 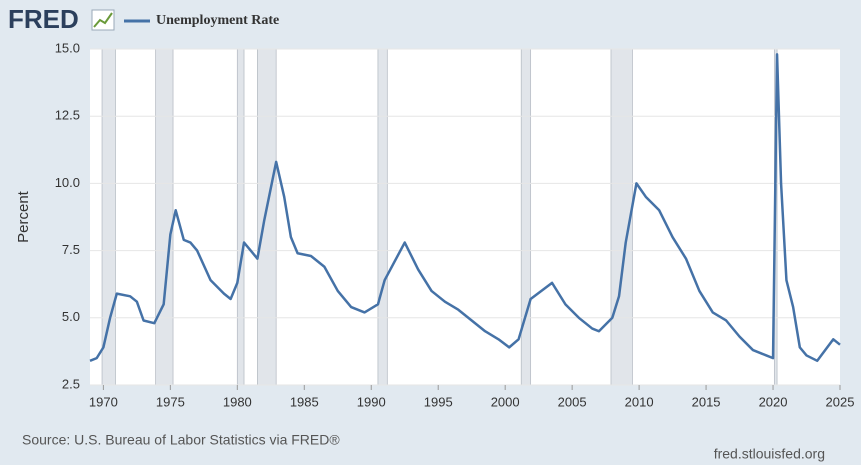 What do you see at coordinates (23, 216) in the screenshot?
I see `y-axis-label: Percent` at bounding box center [23, 216].